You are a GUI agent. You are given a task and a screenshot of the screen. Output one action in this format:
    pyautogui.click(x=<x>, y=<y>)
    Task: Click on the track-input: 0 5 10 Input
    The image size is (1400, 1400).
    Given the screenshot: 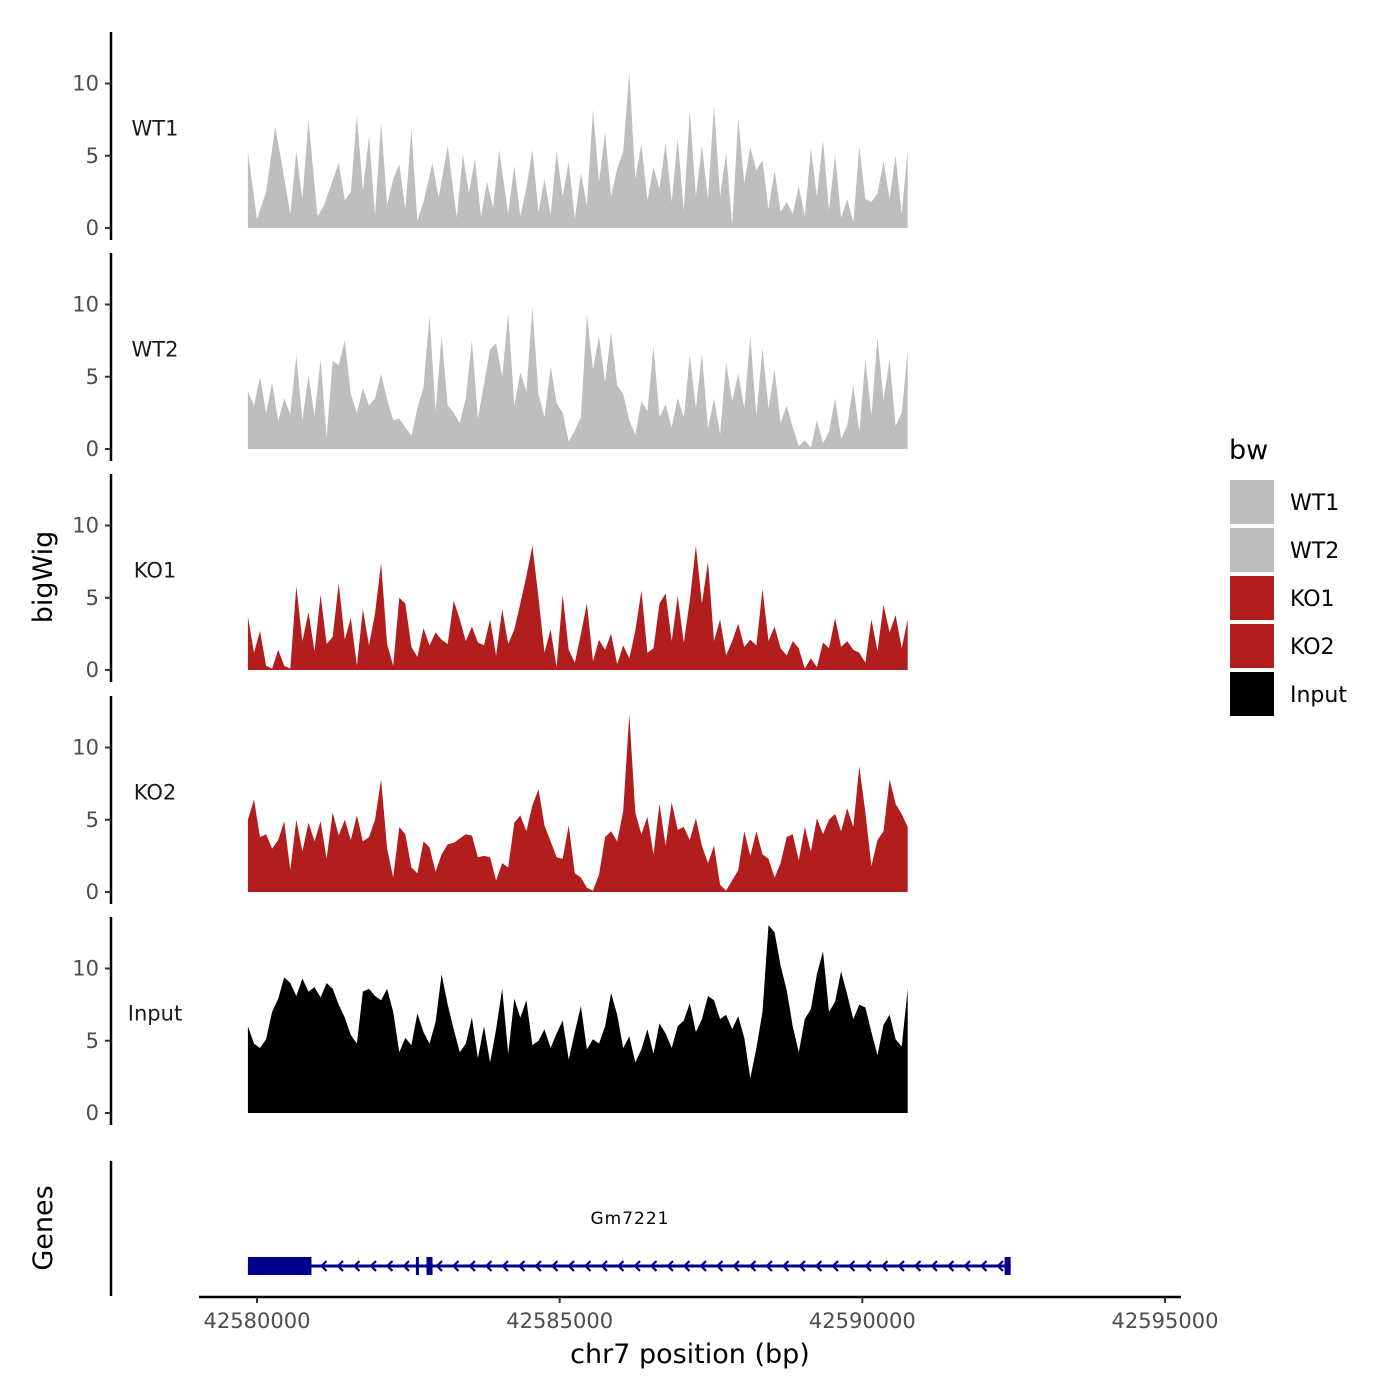 What is the action you would take?
    pyautogui.click(x=490, y=1021)
    